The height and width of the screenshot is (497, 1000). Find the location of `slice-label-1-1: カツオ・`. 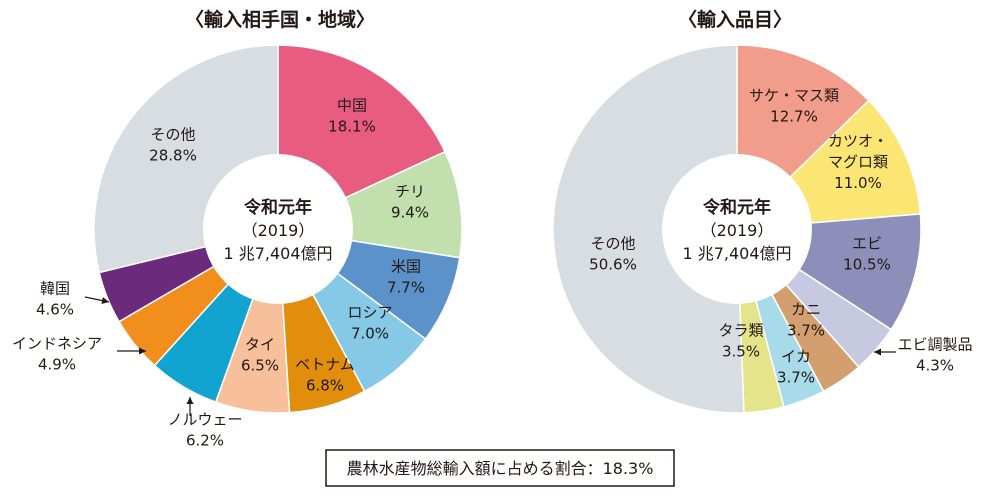

slice-label-1-1: カツオ・ is located at coordinates (858, 141).